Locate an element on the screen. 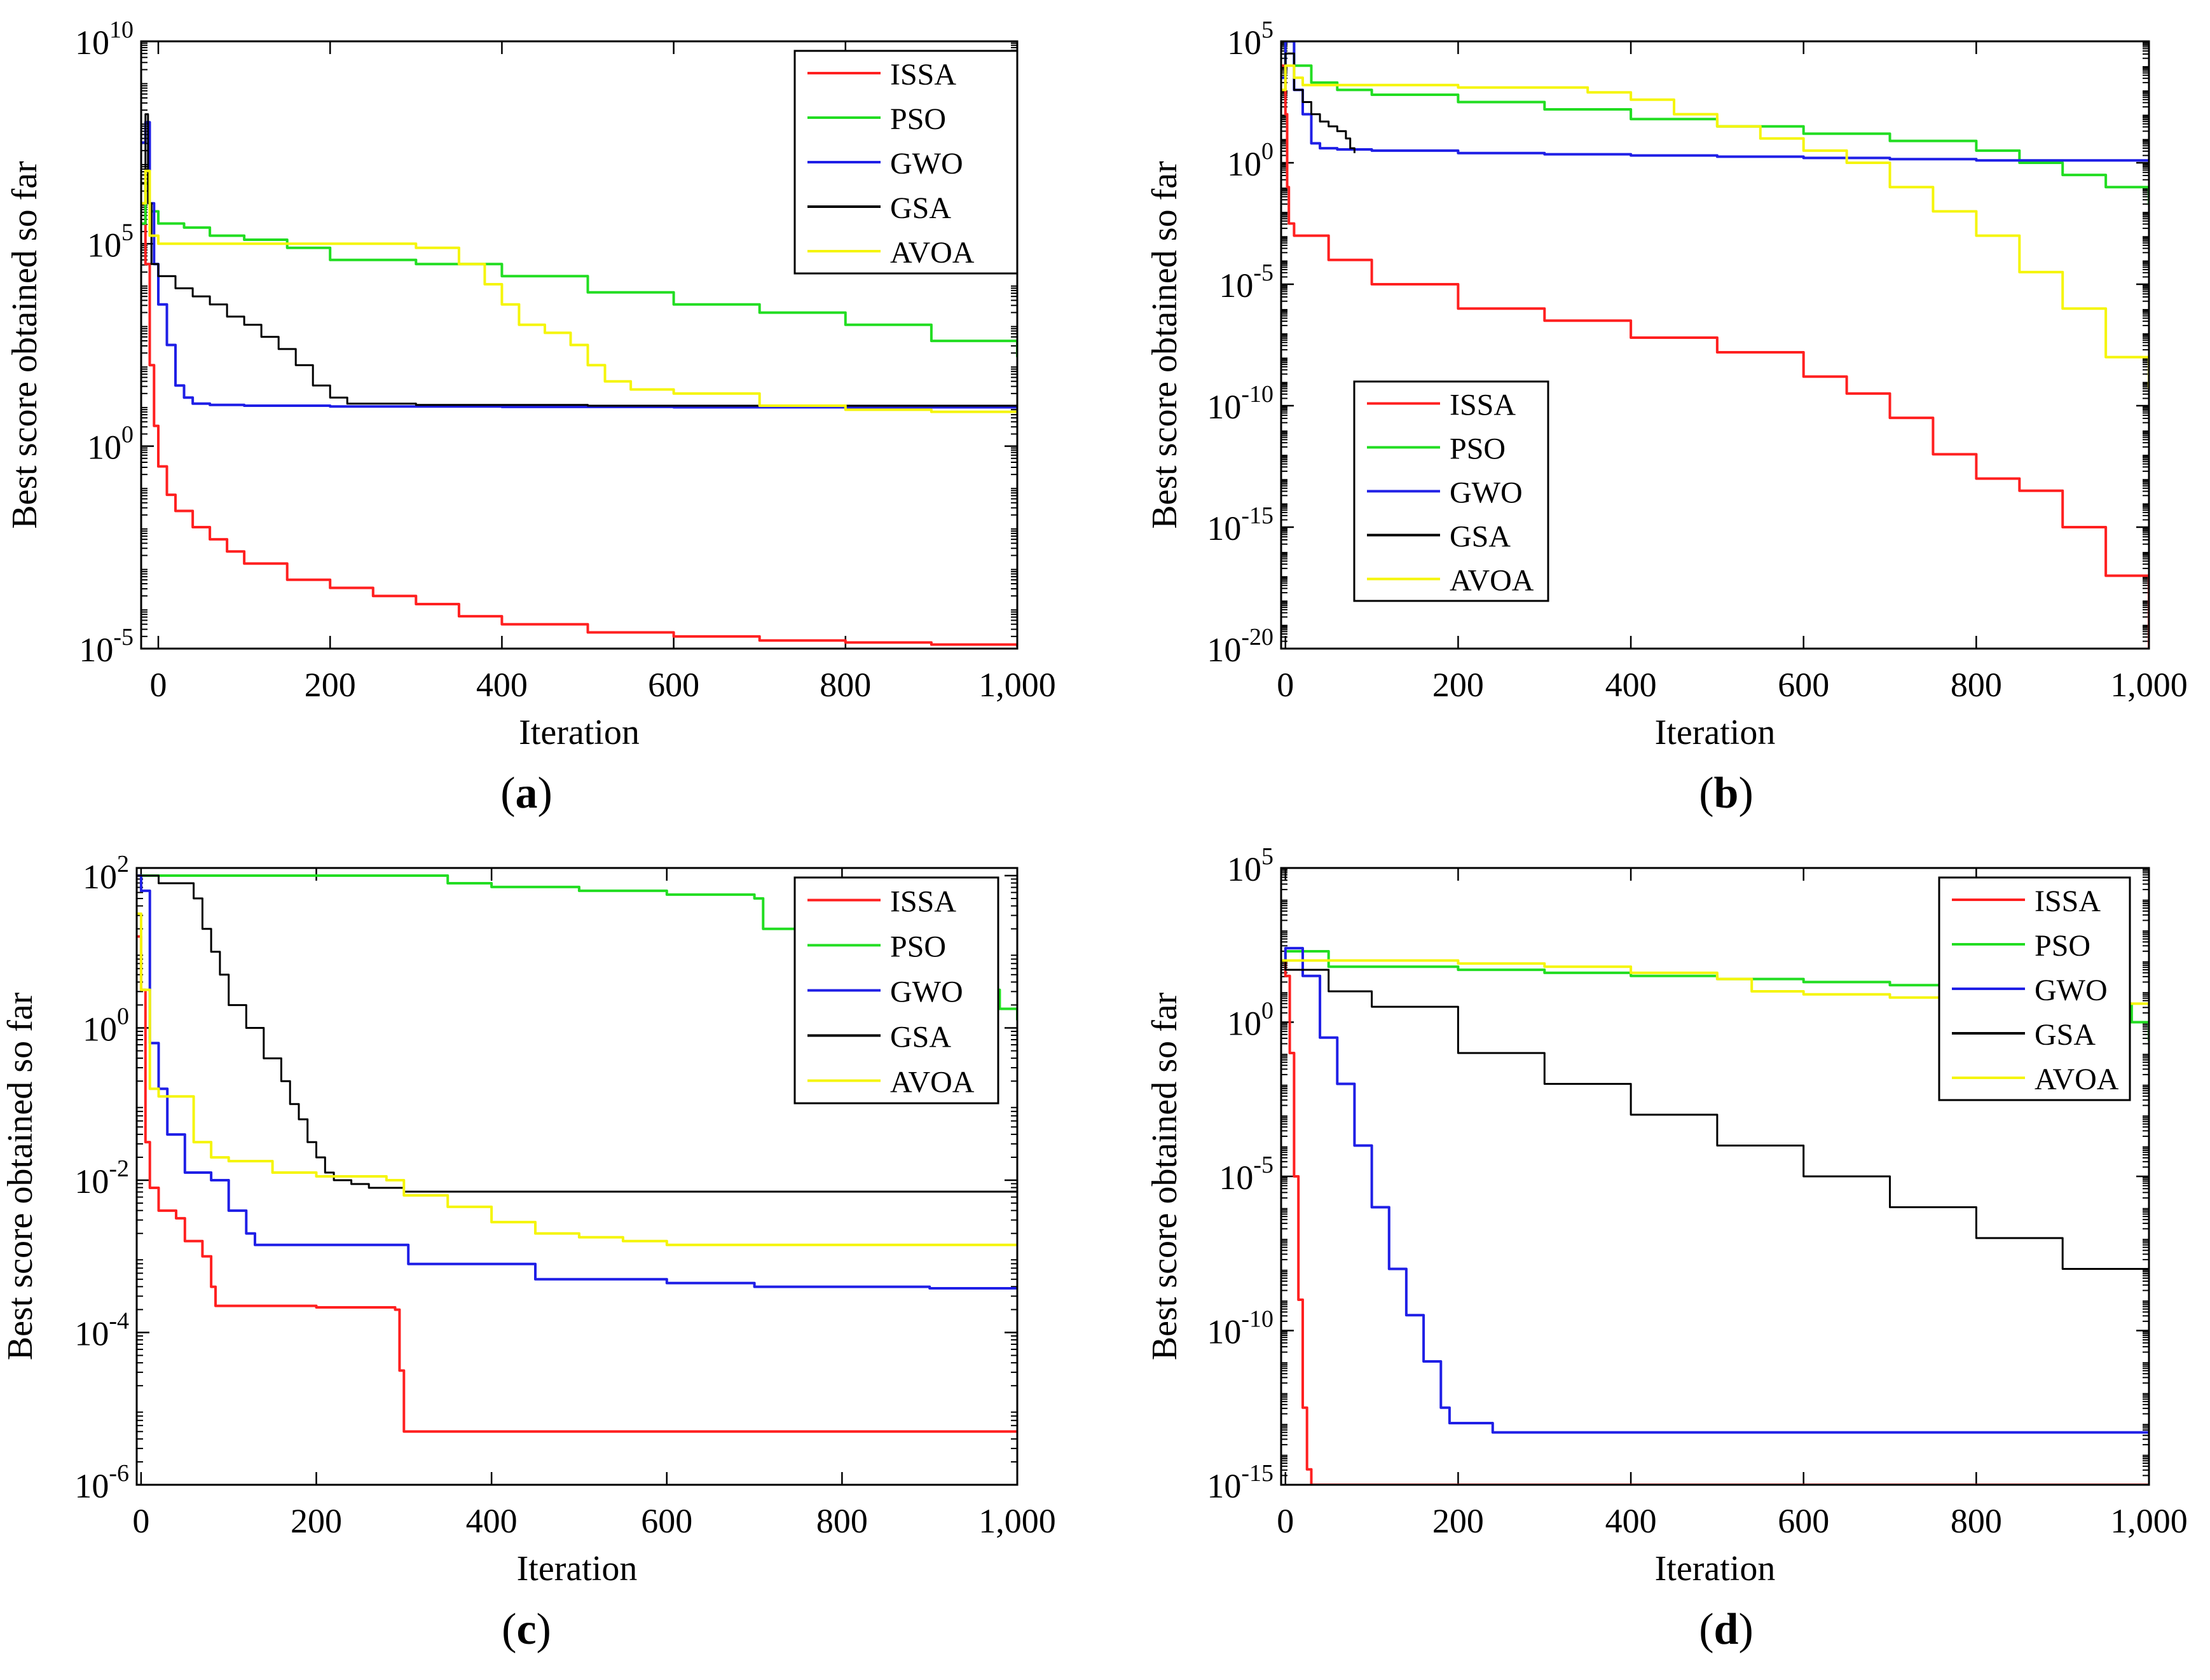  series-line-gwo is located at coordinates (579, 265).